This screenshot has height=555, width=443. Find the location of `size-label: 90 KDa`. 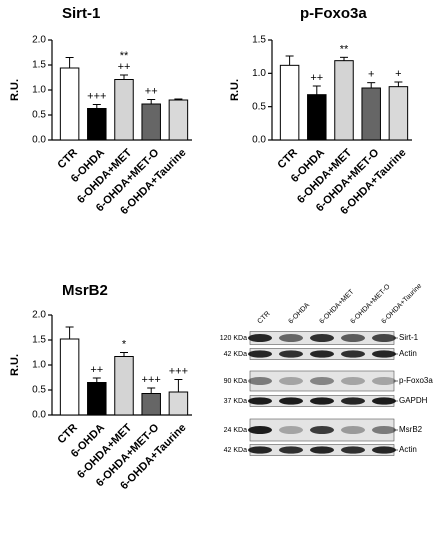

size-label: 90 KDa is located at coordinates (235, 381).